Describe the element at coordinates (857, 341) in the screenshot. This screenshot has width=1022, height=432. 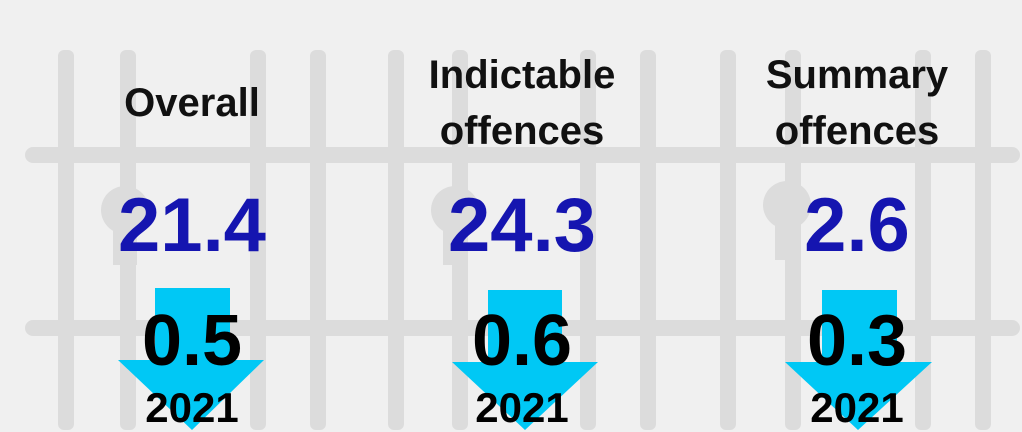
I see `stat-change: 0.3` at that location.